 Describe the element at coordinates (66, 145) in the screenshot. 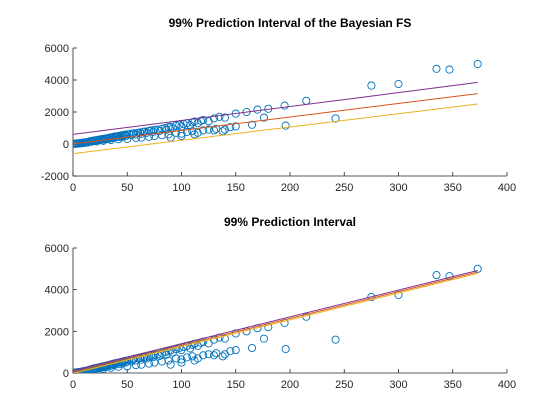

I see `y-tick-label: 0` at that location.